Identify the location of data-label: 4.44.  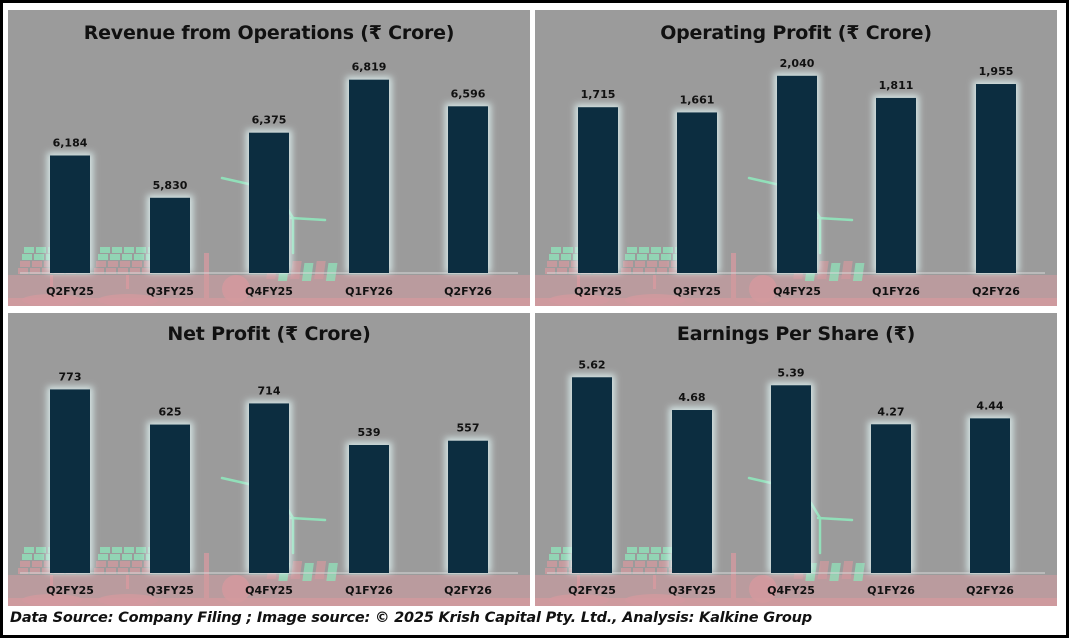
(989, 405).